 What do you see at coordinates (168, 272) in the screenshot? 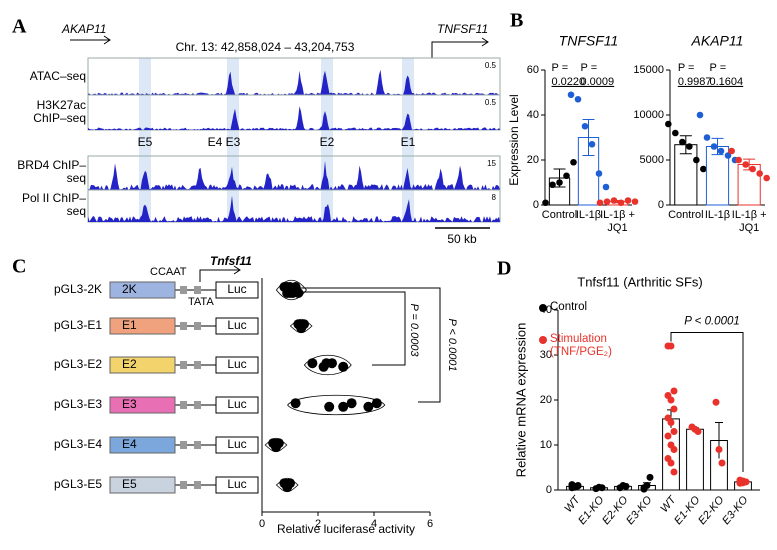
I see `ccaat-label: CCAAT` at bounding box center [168, 272].